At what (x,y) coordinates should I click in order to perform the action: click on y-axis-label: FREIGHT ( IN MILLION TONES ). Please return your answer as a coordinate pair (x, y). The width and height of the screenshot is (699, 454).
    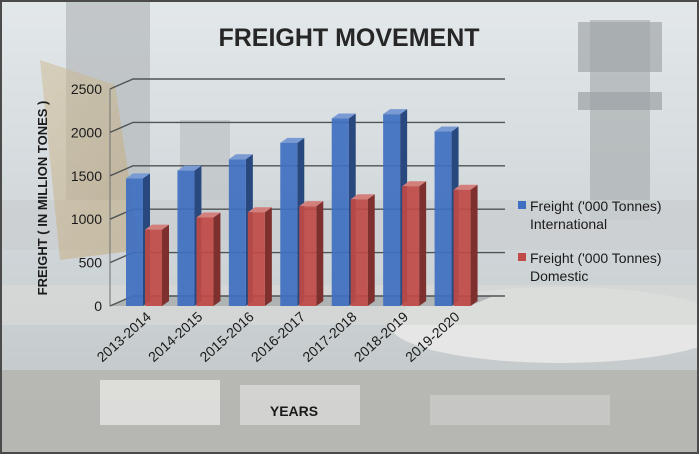
    Looking at the image, I should click on (42, 198).